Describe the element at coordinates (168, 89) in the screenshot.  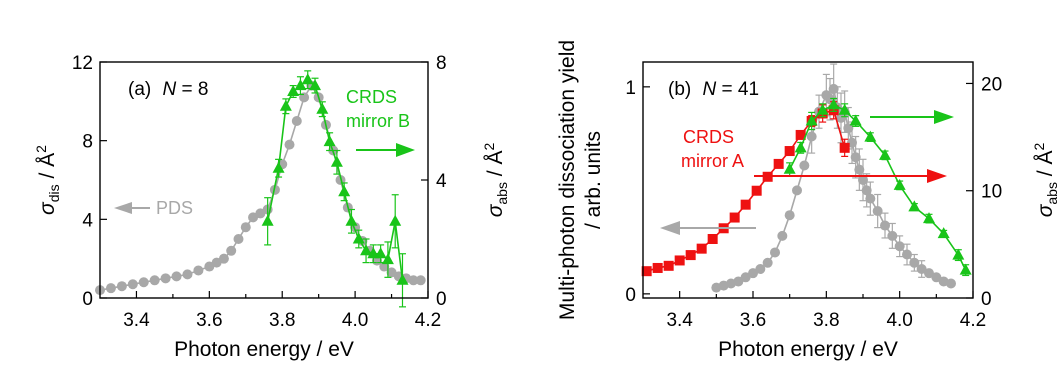
I see `panel-a-label: (a) N = 8` at that location.